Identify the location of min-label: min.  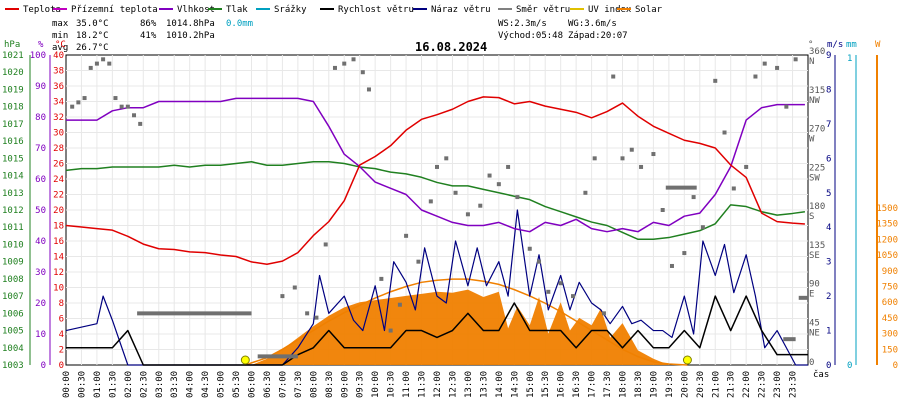
(60, 36).